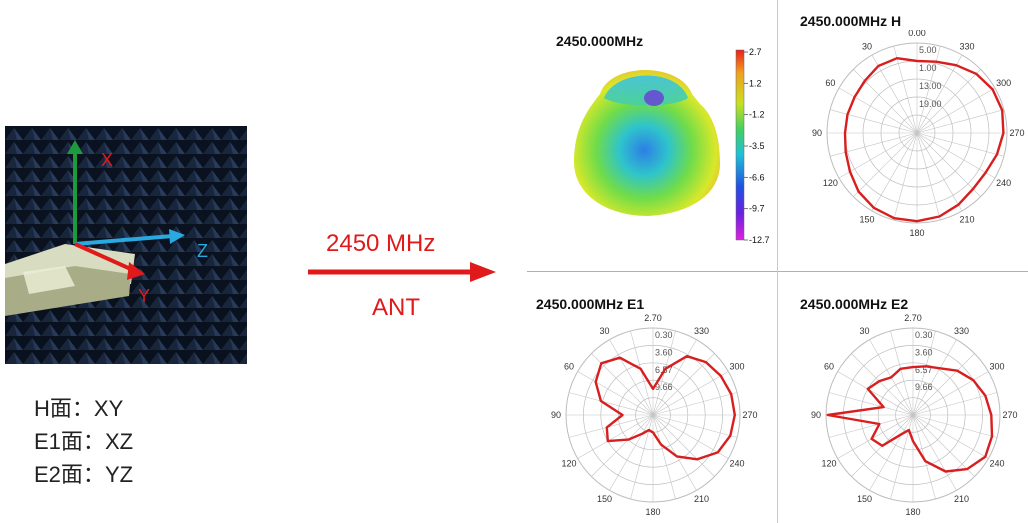  I want to click on colorbar-gradient, so click(740, 145).